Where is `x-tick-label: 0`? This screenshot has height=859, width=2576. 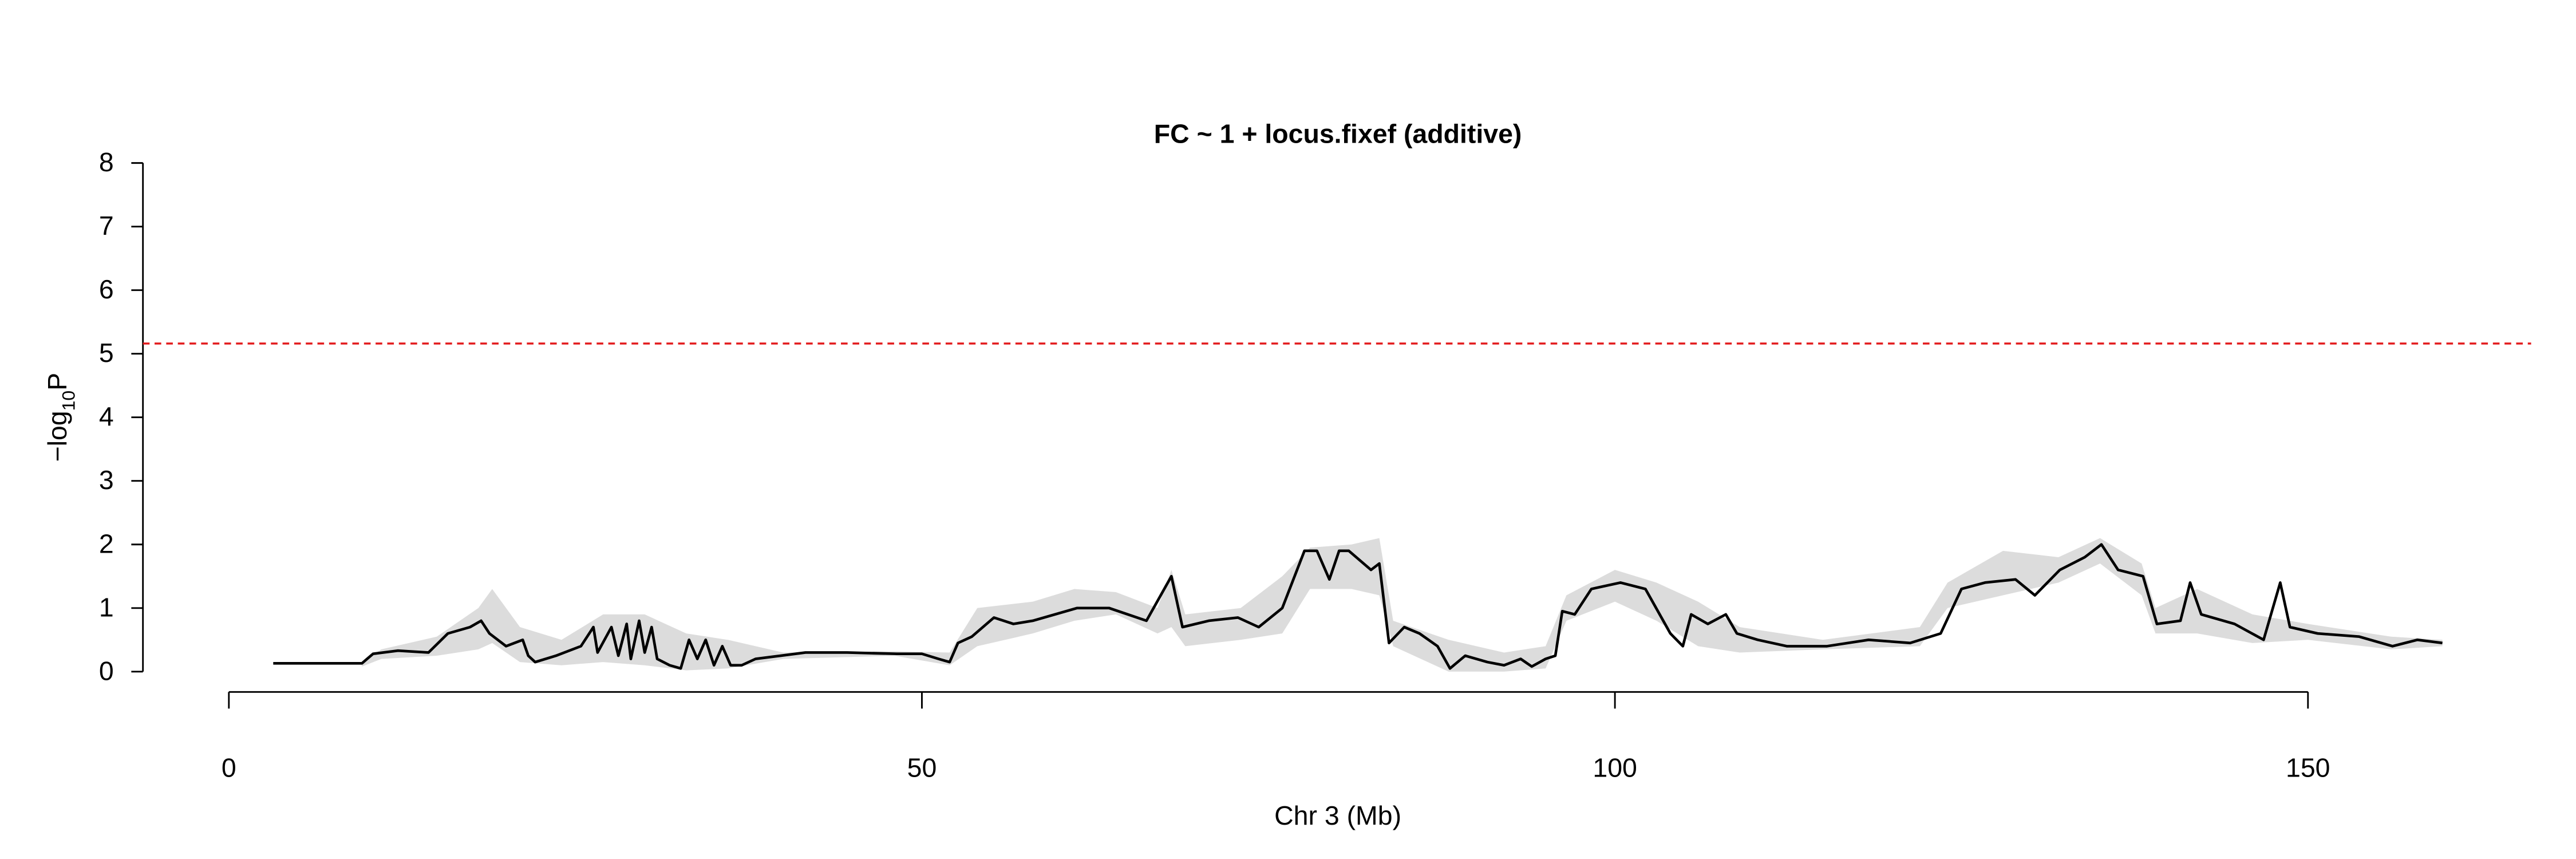 x-tick-label: 0 is located at coordinates (229, 767).